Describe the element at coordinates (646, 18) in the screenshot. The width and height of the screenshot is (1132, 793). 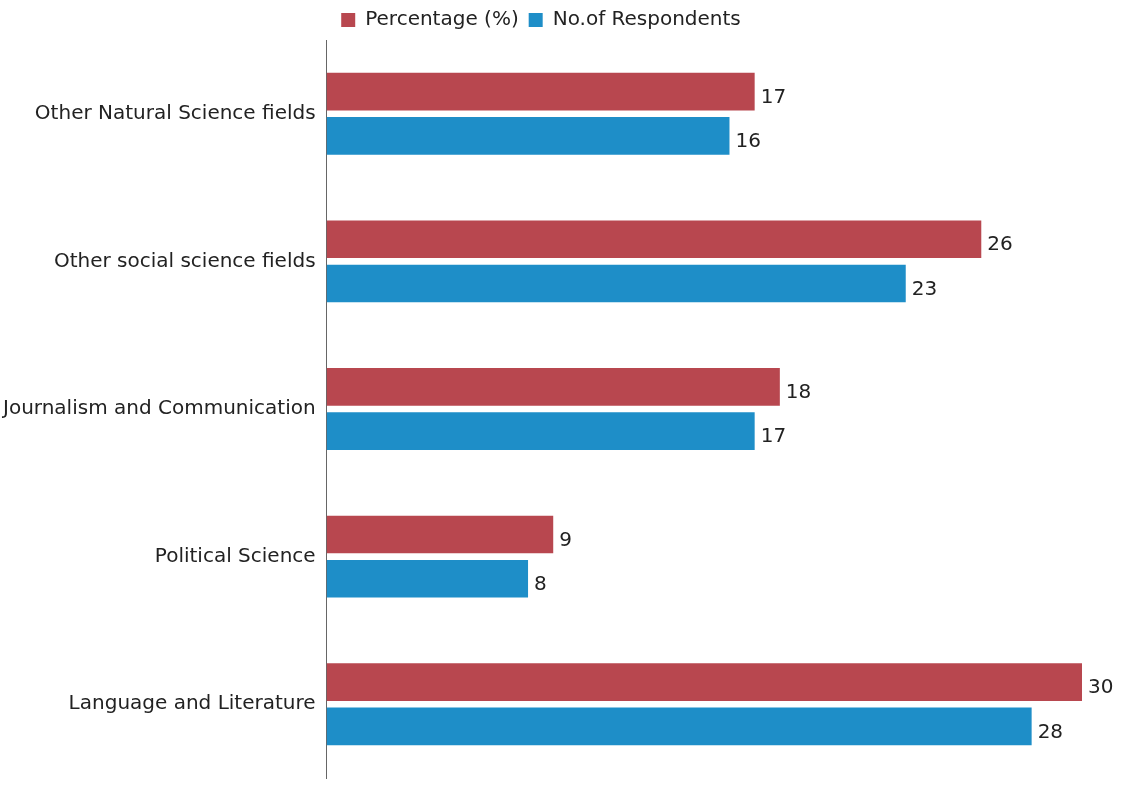
I see `legend-label: No.of Respondents` at that location.